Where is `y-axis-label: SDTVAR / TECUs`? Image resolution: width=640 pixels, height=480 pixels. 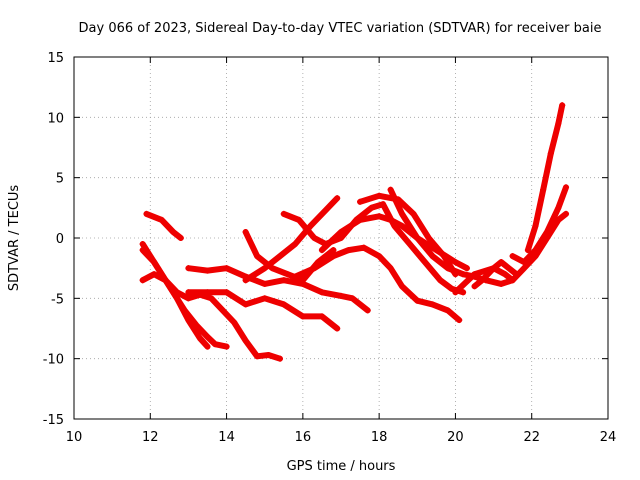 y-axis-label: SDTVAR / TECUs is located at coordinates (14, 238).